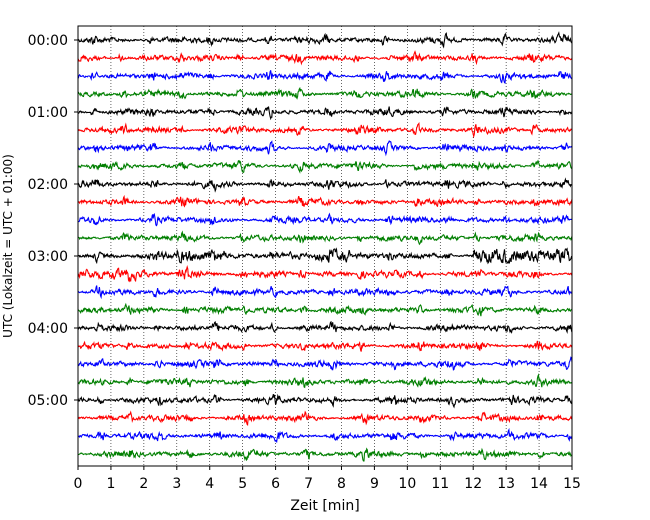  What do you see at coordinates (48, 401) in the screenshot?
I see `y-tick-label: 05:00` at bounding box center [48, 401].